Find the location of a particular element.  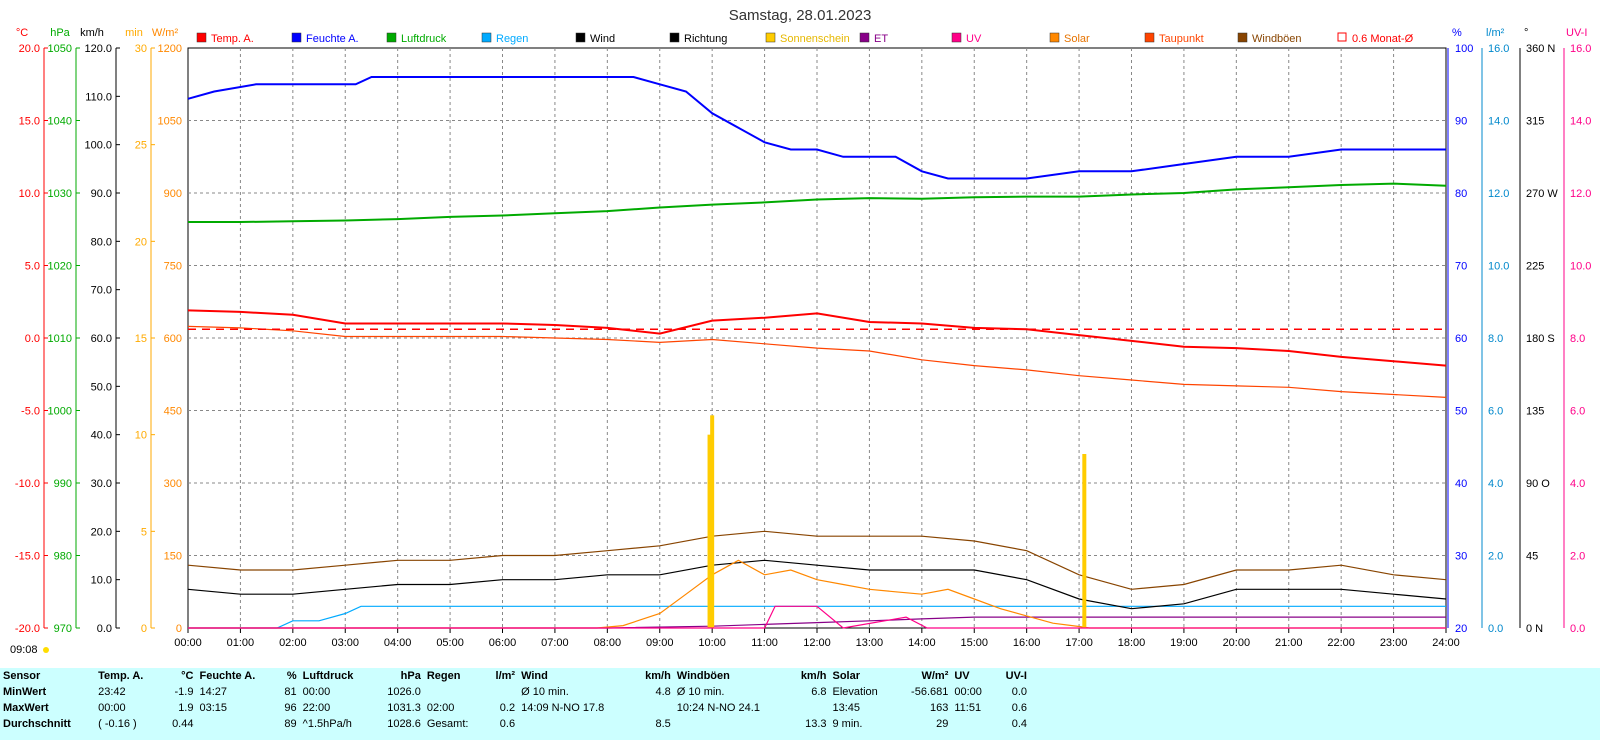

stats-cell-value: 1026.0 is located at coordinates (404, 692).